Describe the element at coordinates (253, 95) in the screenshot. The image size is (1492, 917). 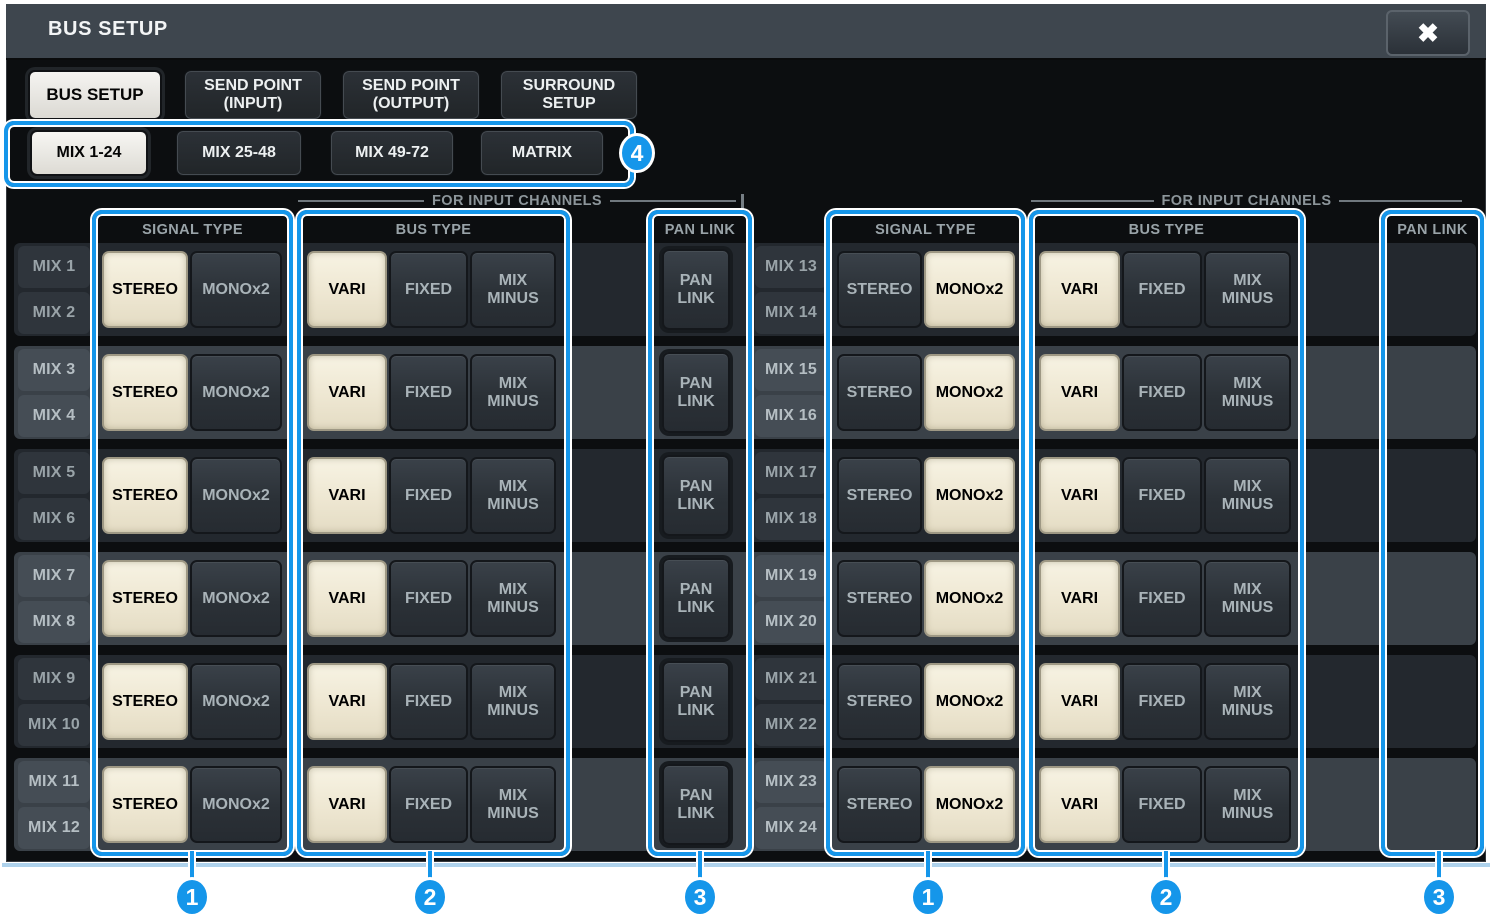
I see `tab-send-point-input: SEND POINT (INPUT)` at that location.